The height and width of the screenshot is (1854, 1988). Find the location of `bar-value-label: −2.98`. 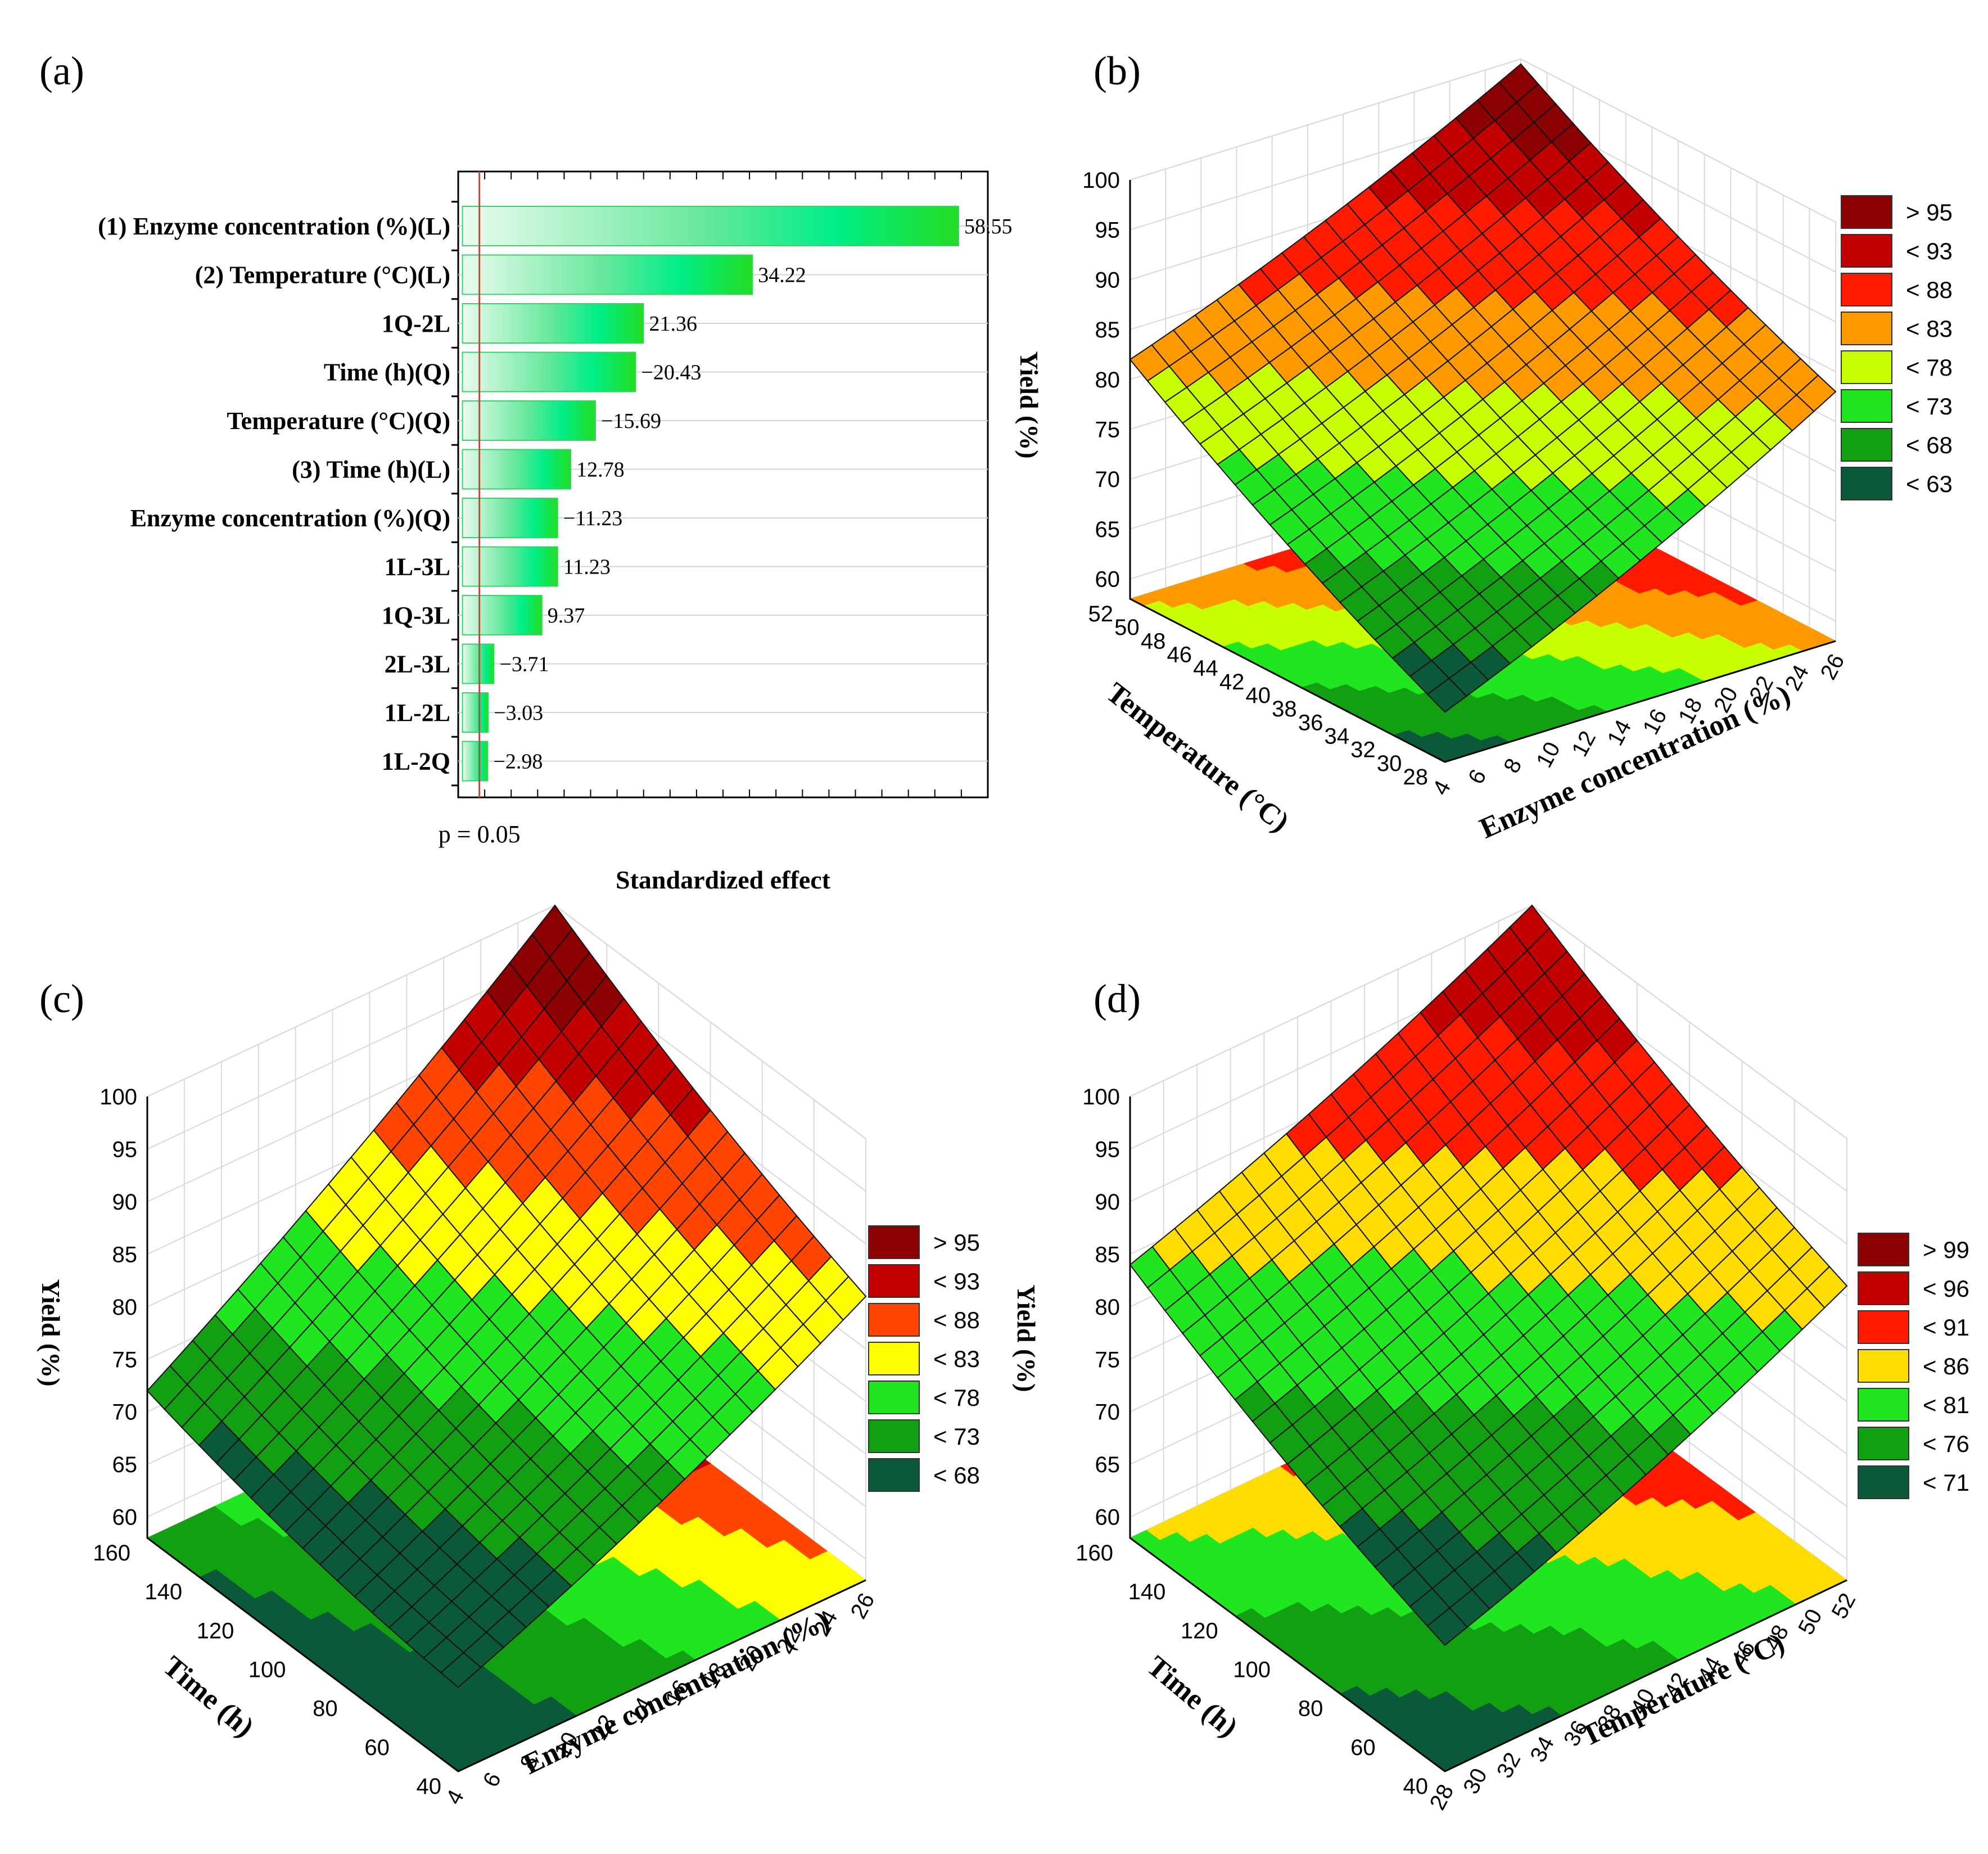

bar-value-label: −2.98 is located at coordinates (518, 762).